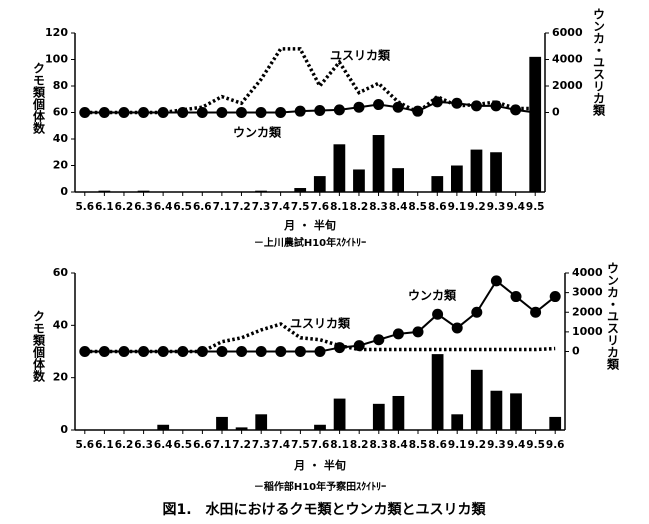 The image size is (649, 524). What do you see at coordinates (587, 331) in the screenshot?
I see `y2-tick-label: 1000` at bounding box center [587, 331].